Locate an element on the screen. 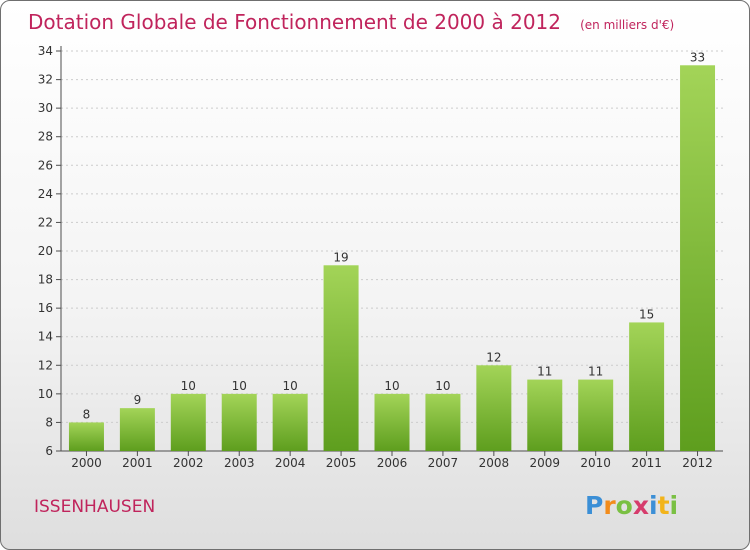 Image resolution: width=750 pixels, height=550 pixels. x-tick-label: 2001 is located at coordinates (137, 463).